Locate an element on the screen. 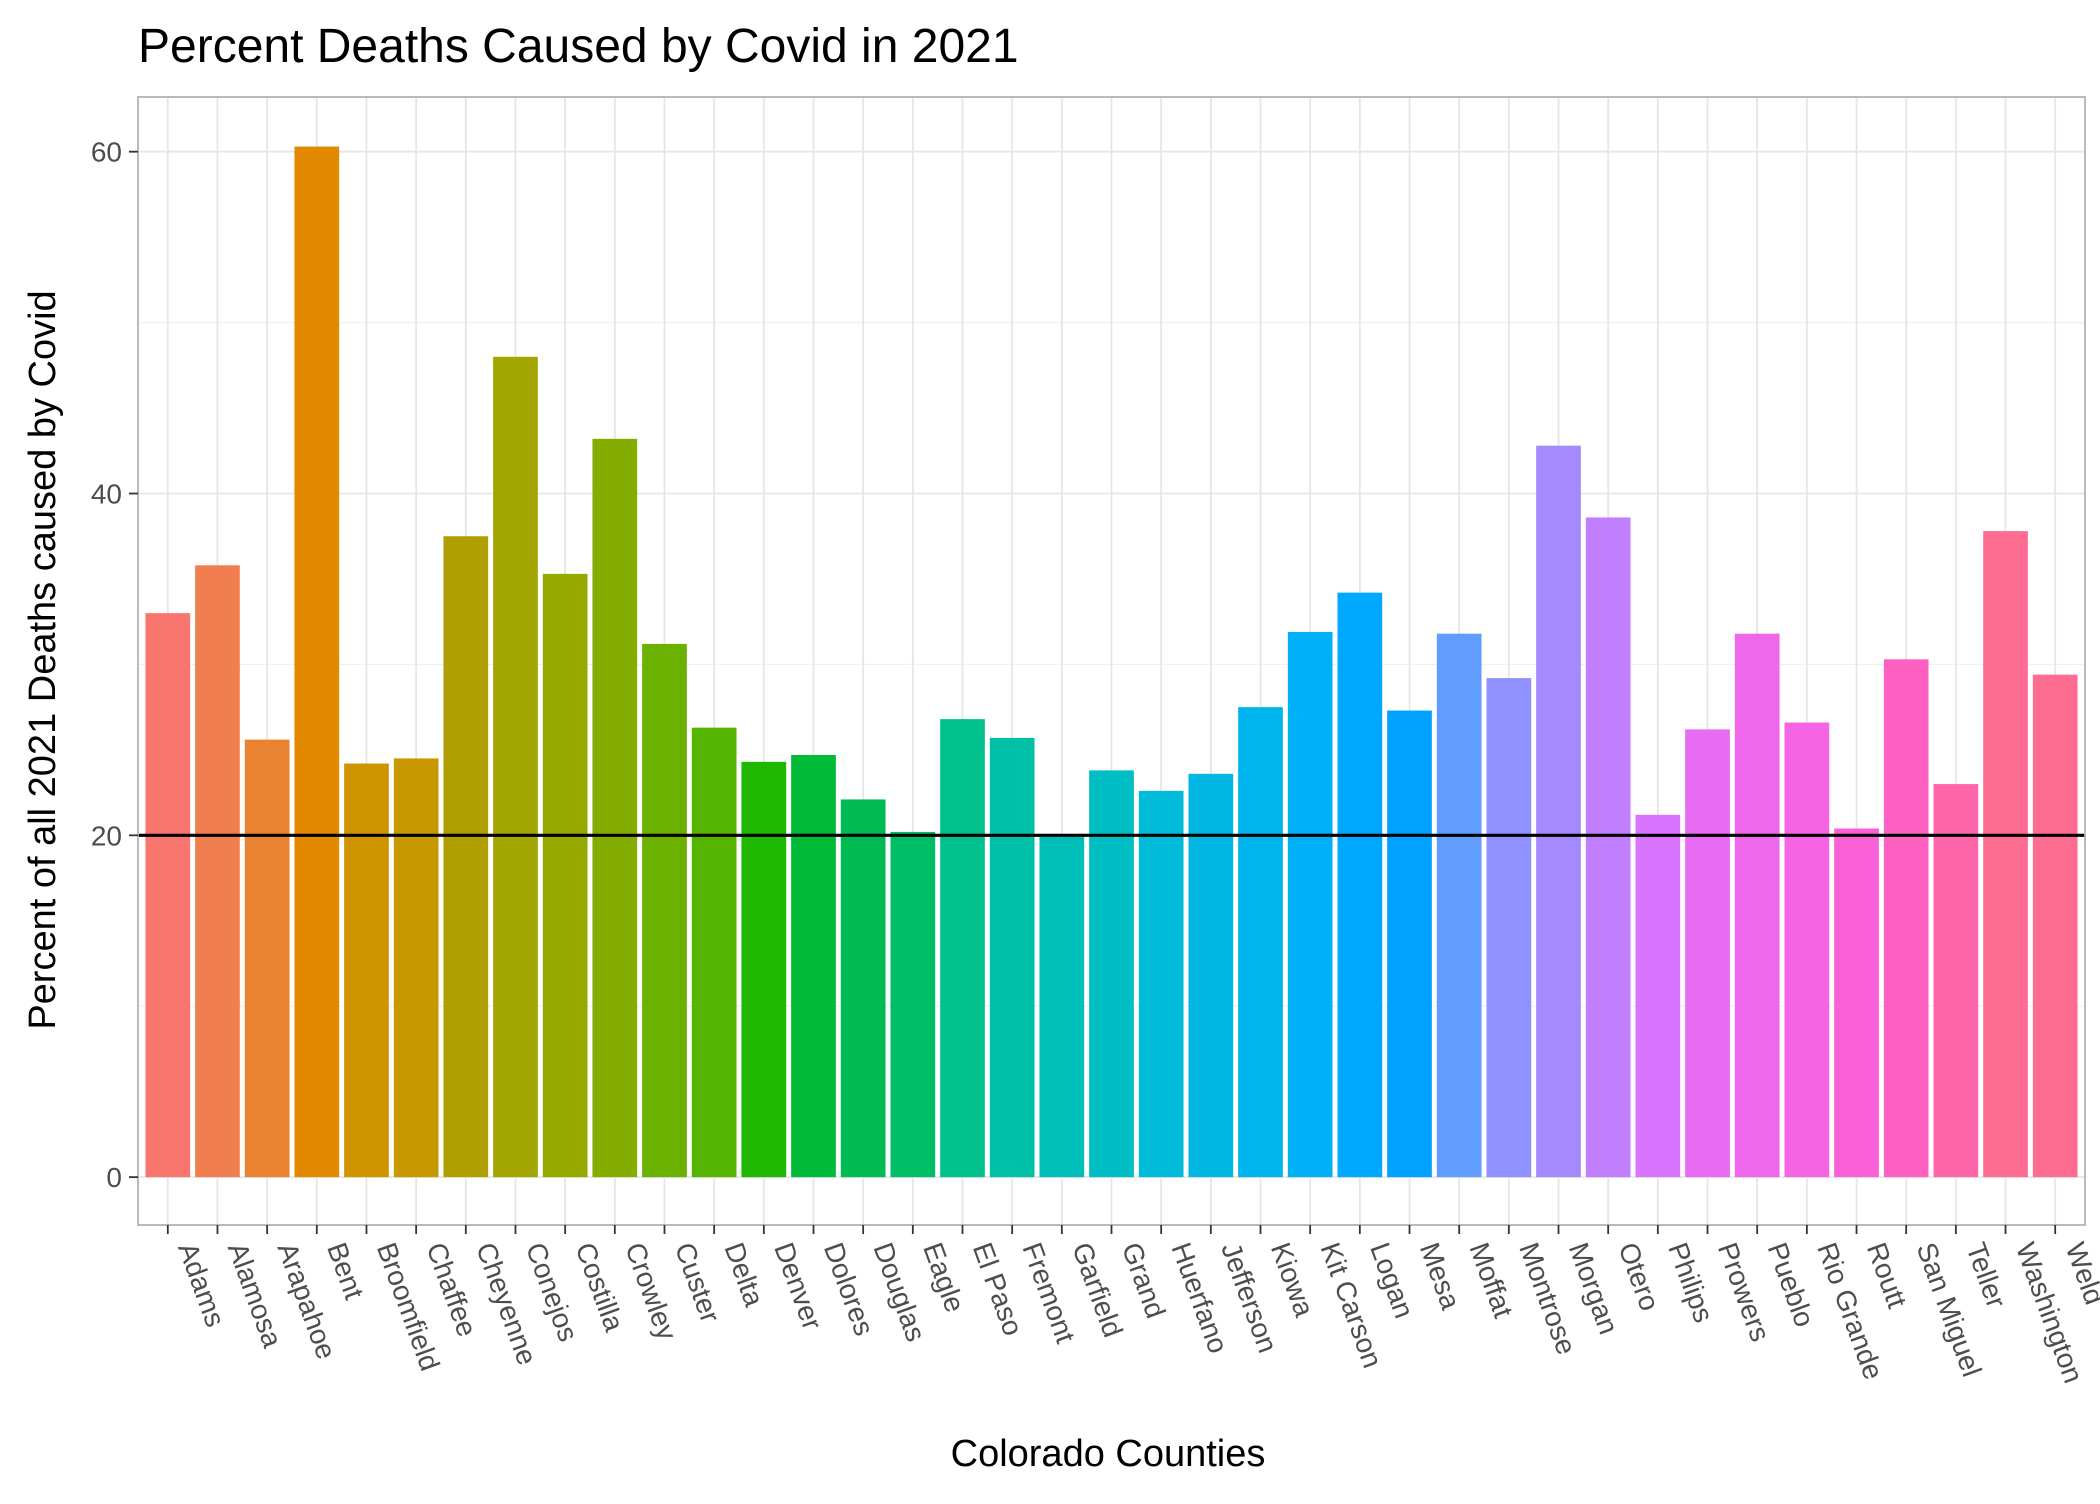 The image size is (2100, 1504). y-tick-label: 20 is located at coordinates (106, 835).